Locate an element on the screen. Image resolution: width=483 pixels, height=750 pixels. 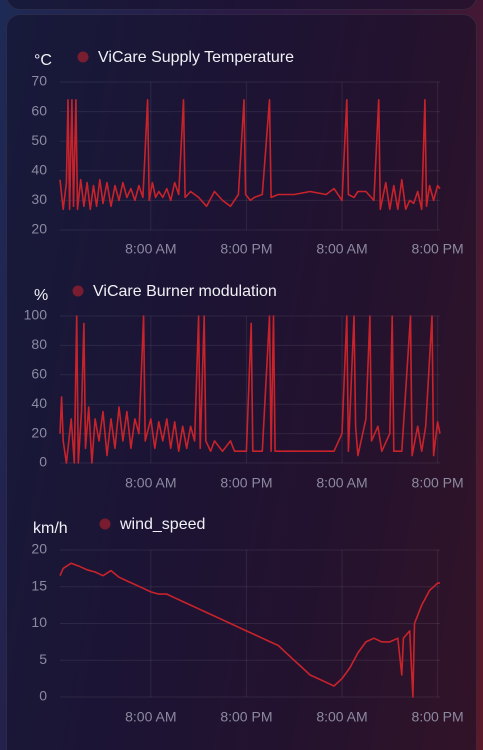
legend-label: ViCare Supply Temperature is located at coordinates (196, 57).